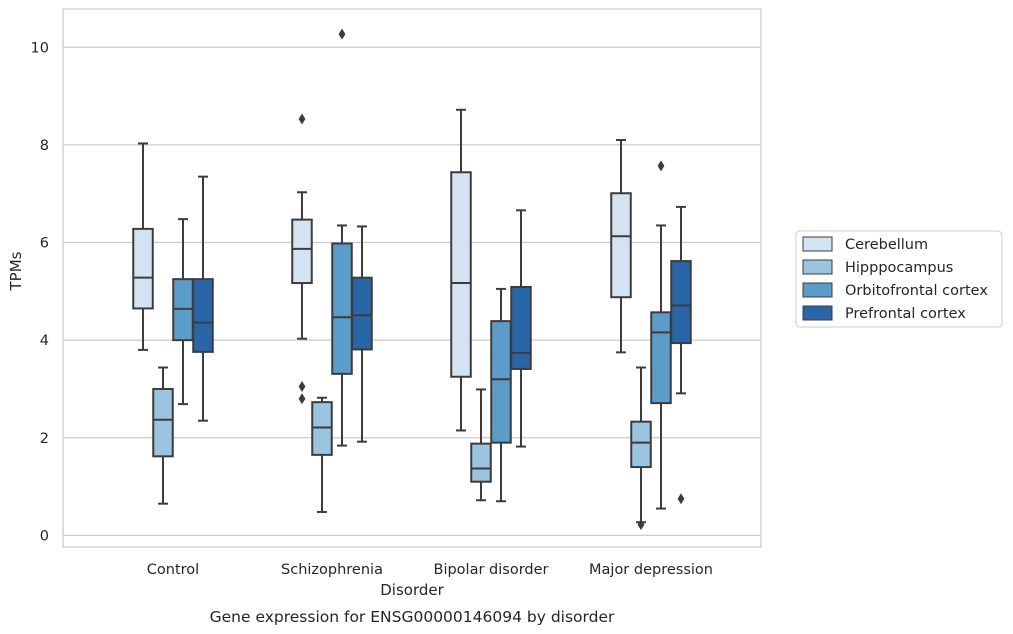 This screenshot has width=1013, height=634. What do you see at coordinates (173, 570) in the screenshot?
I see `x-tick-label: Control` at bounding box center [173, 570].